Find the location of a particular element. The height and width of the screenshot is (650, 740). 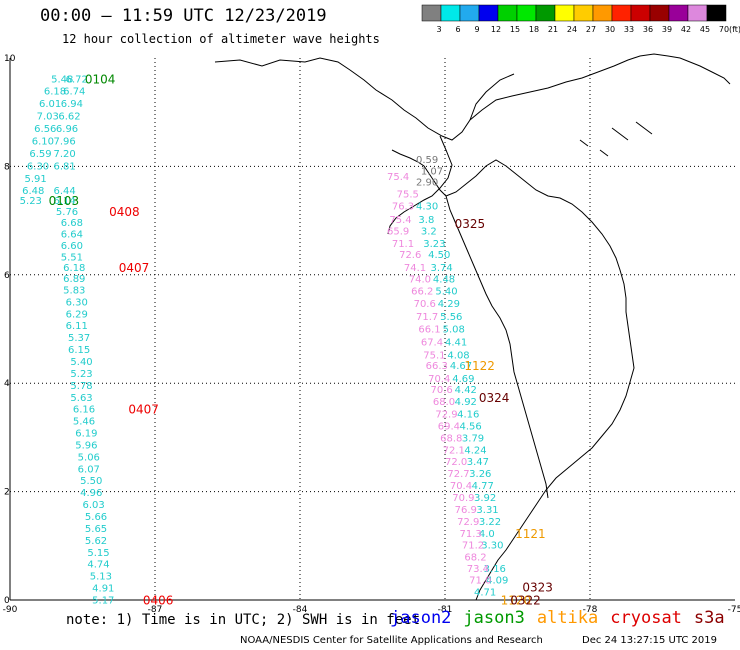

pass-time-label: 1120 is located at coordinates (516, 600).